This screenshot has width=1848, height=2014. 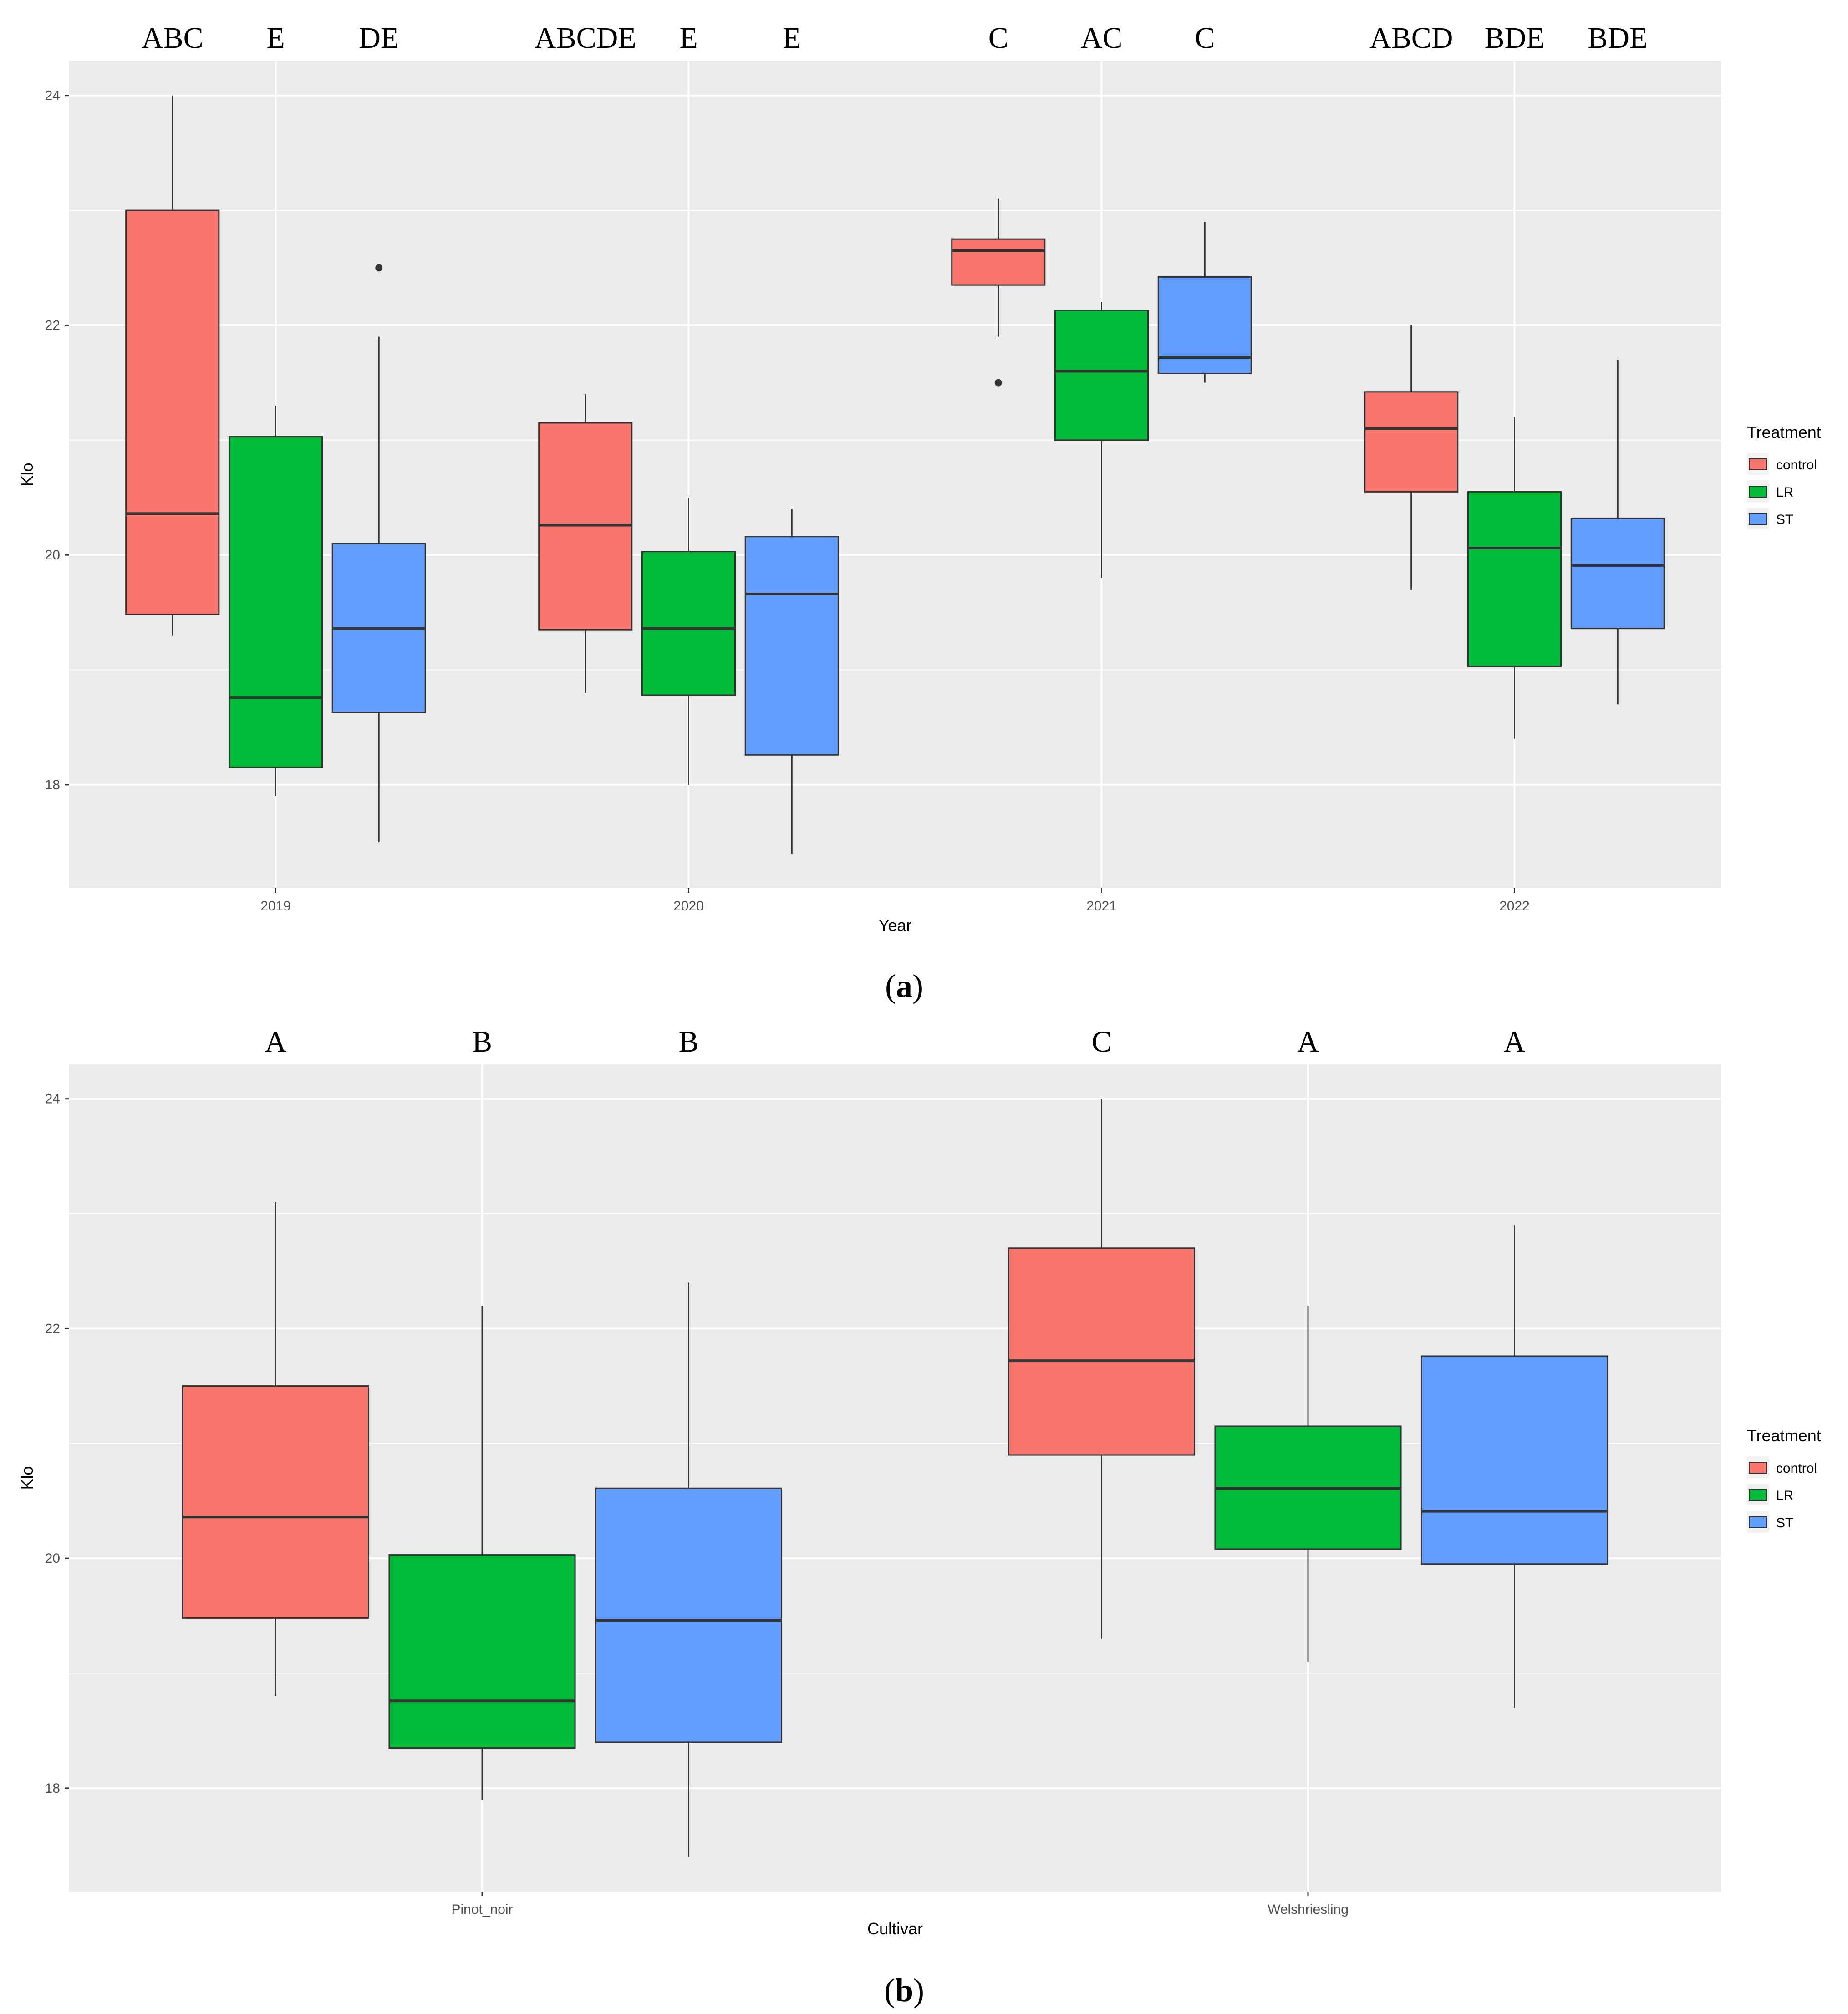 I want to click on box-control-2022, so click(x=1411, y=457).